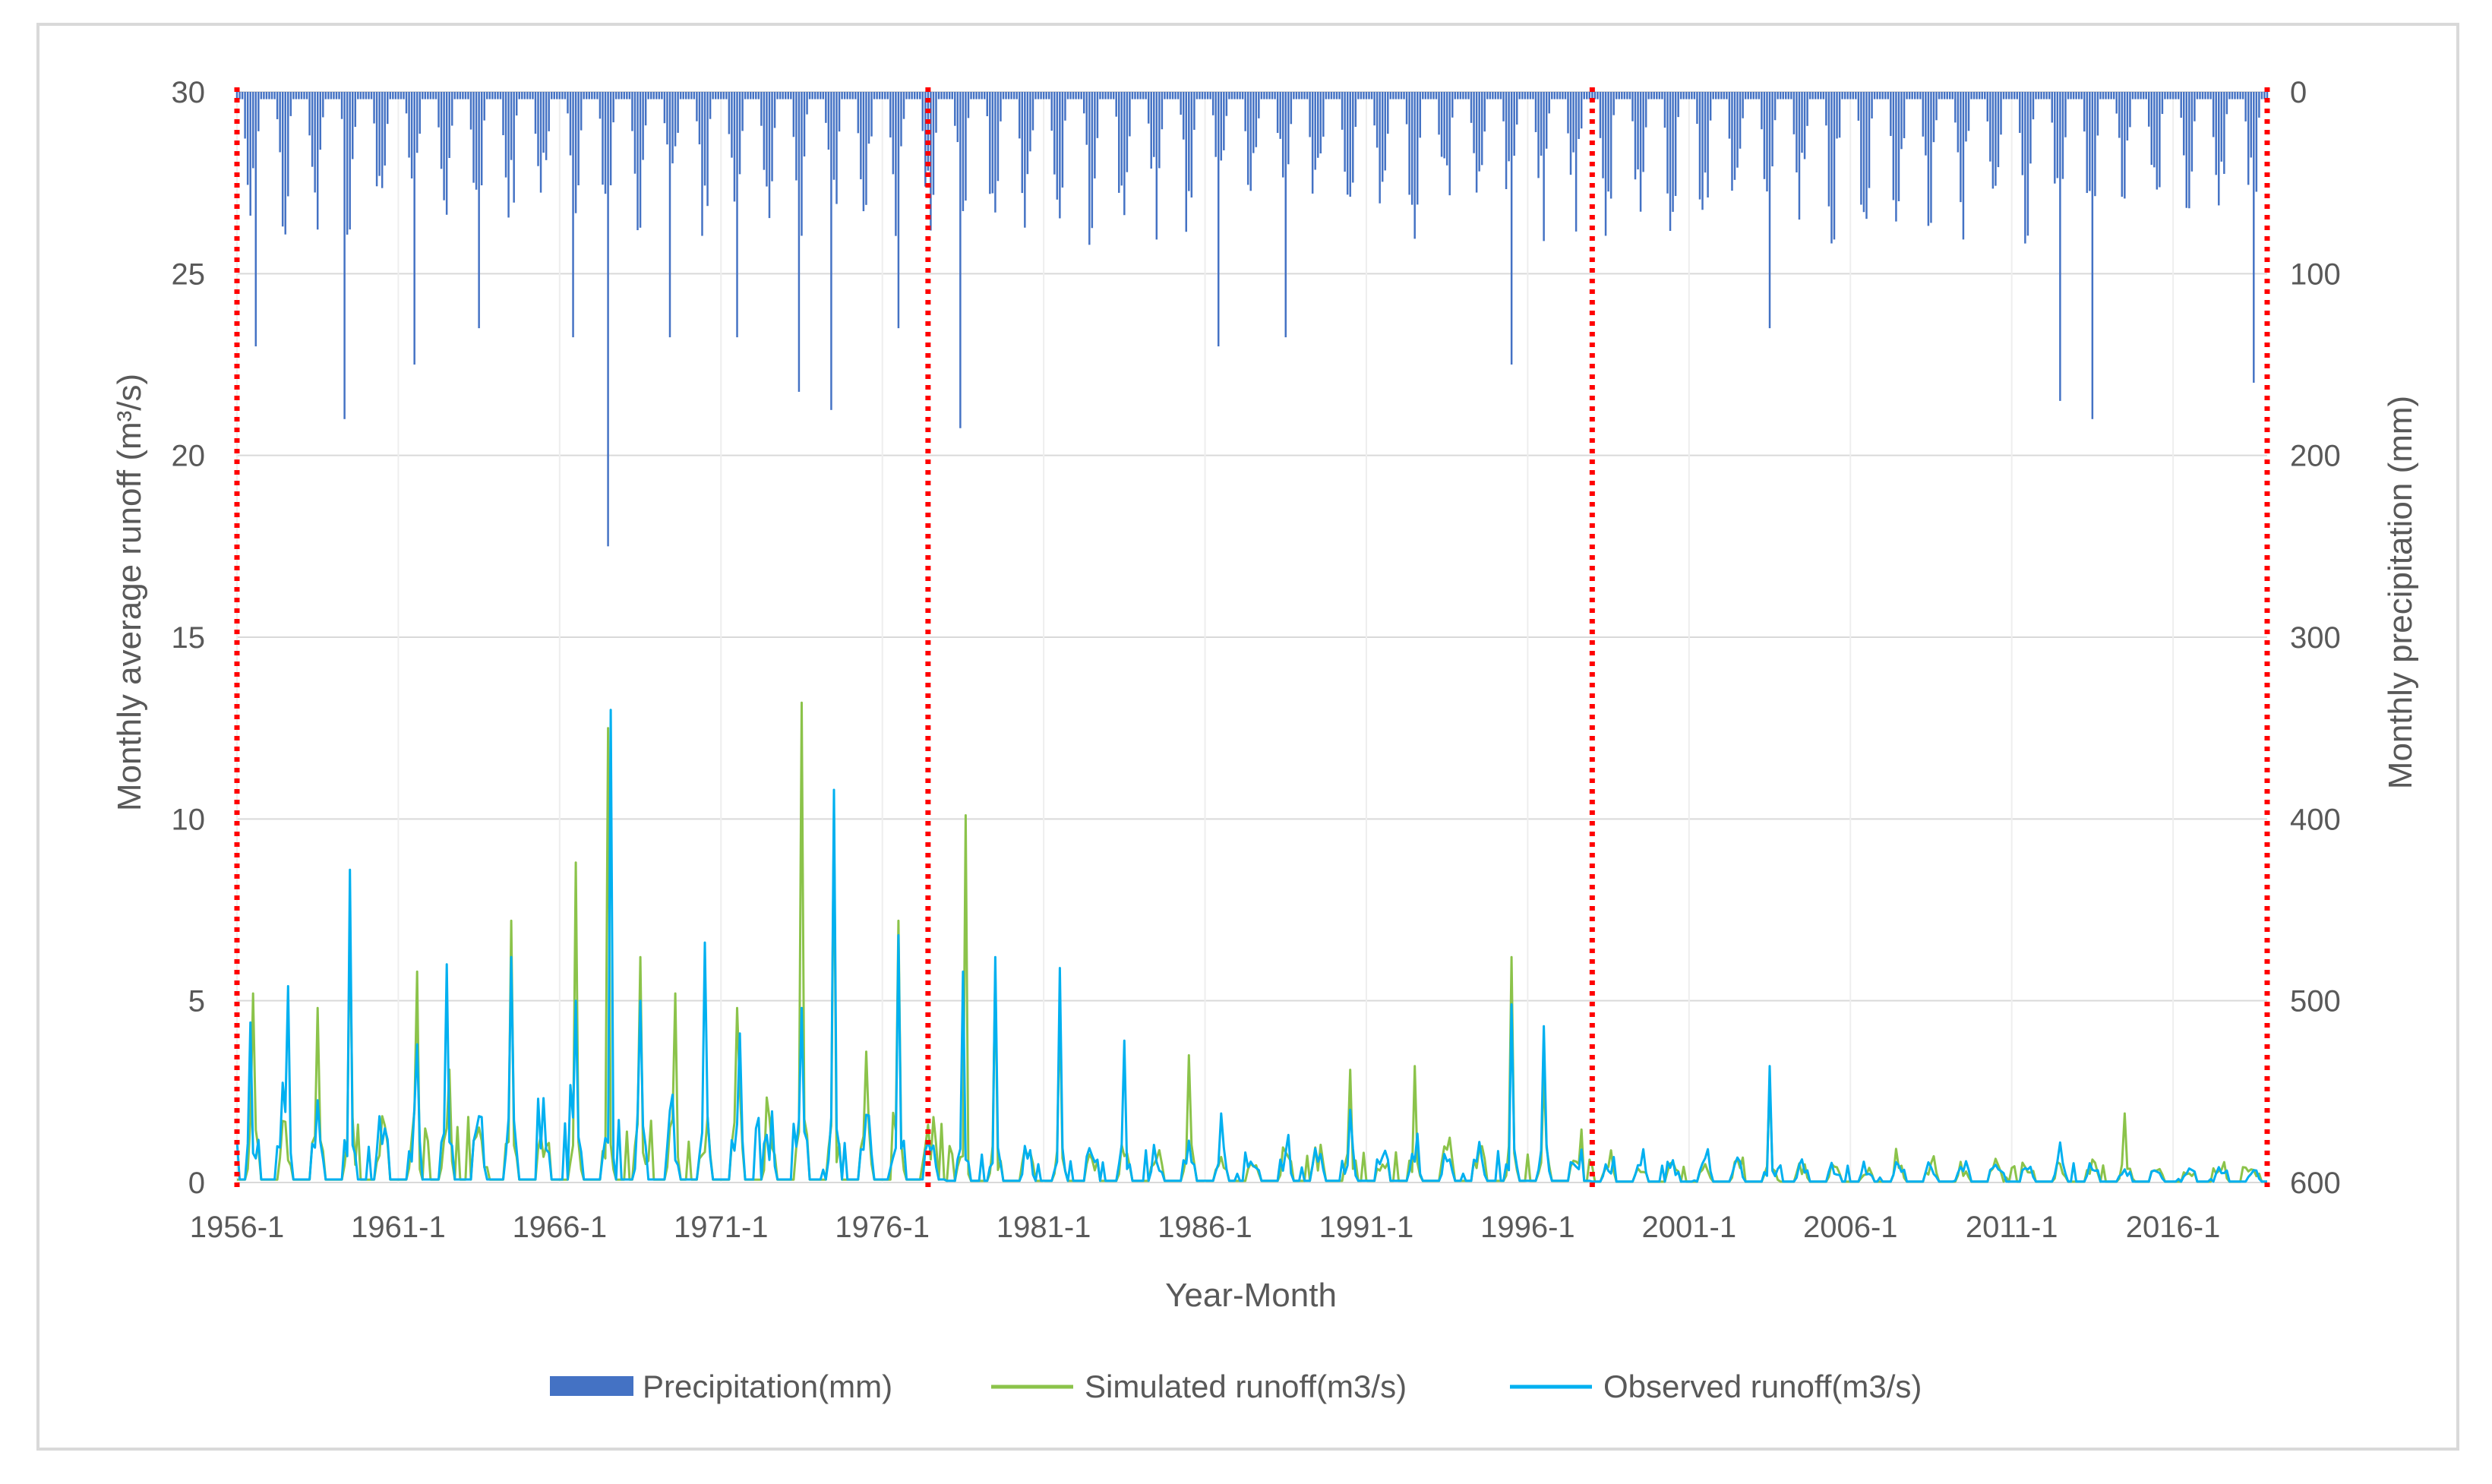  What do you see at coordinates (1850, 1227) in the screenshot?
I see `x-tick-label: 2006-1` at bounding box center [1850, 1227].